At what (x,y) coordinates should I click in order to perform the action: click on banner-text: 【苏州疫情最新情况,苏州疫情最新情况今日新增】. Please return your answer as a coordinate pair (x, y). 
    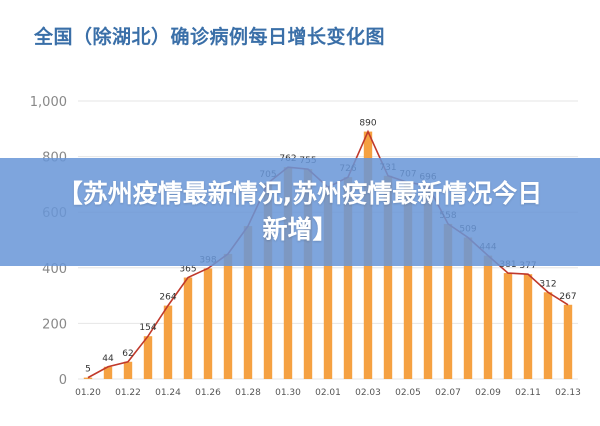
    Looking at the image, I should click on (300, 211).